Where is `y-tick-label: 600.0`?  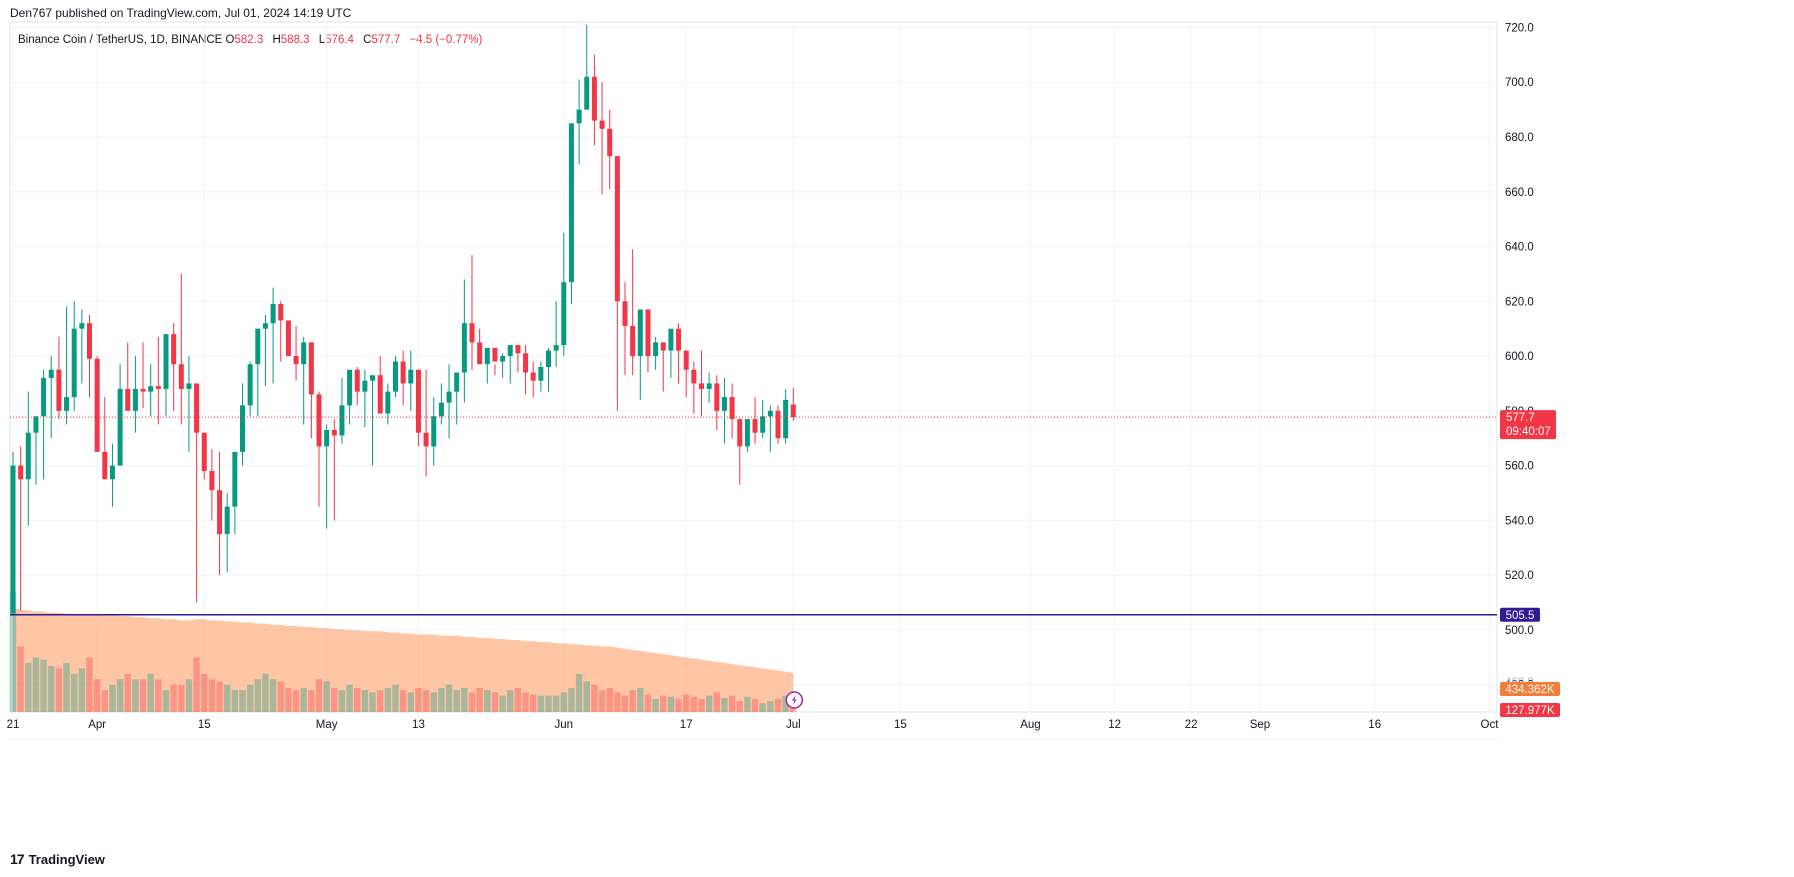 y-tick-label: 600.0 is located at coordinates (1519, 357).